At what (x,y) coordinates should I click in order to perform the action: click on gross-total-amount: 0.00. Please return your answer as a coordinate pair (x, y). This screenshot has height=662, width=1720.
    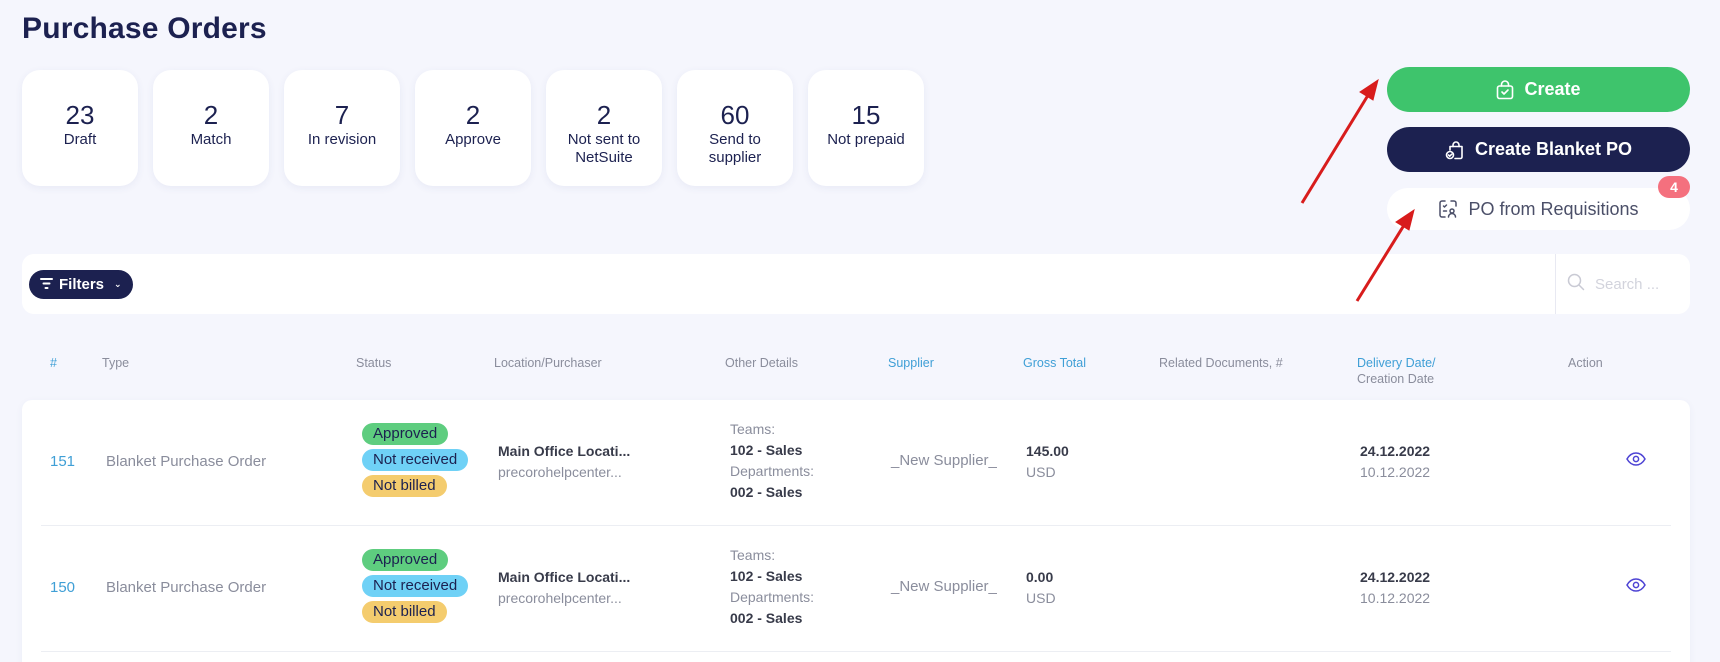
    Looking at the image, I should click on (1040, 577).